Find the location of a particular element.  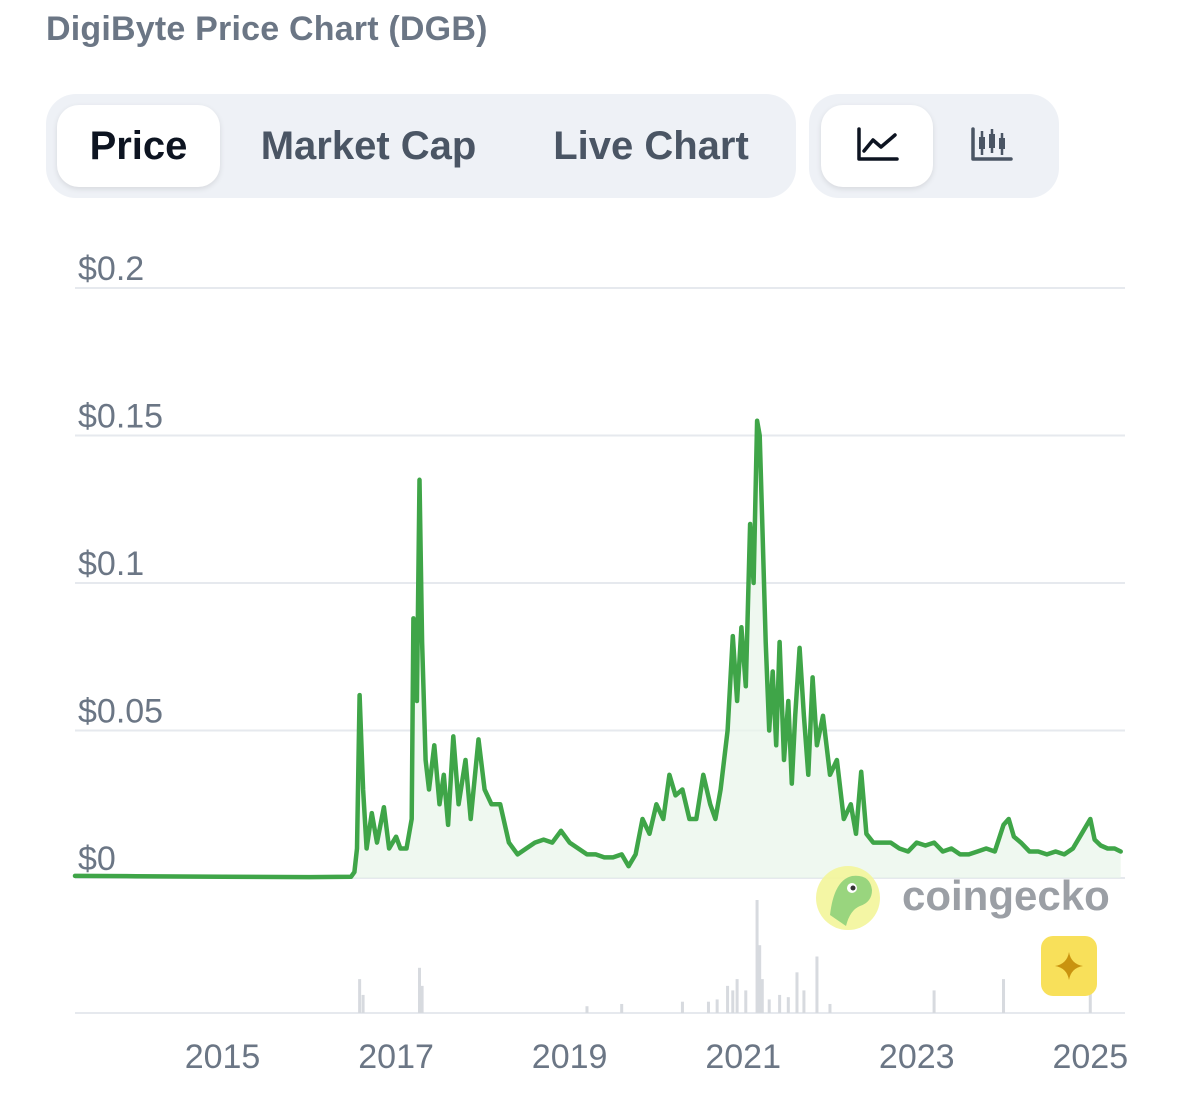

candlestick-button is located at coordinates (991, 146).